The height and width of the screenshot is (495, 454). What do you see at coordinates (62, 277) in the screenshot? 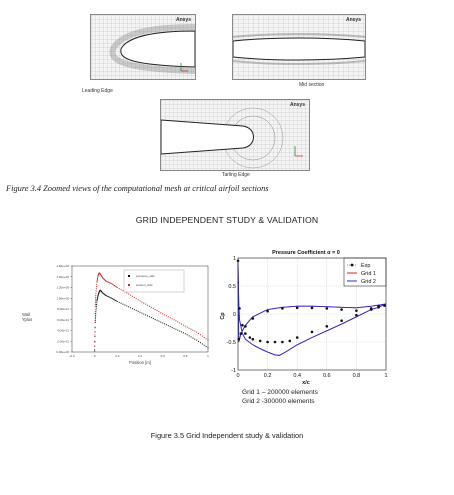
I see `yplus-y-tick: 1.40e+00` at bounding box center [62, 277].